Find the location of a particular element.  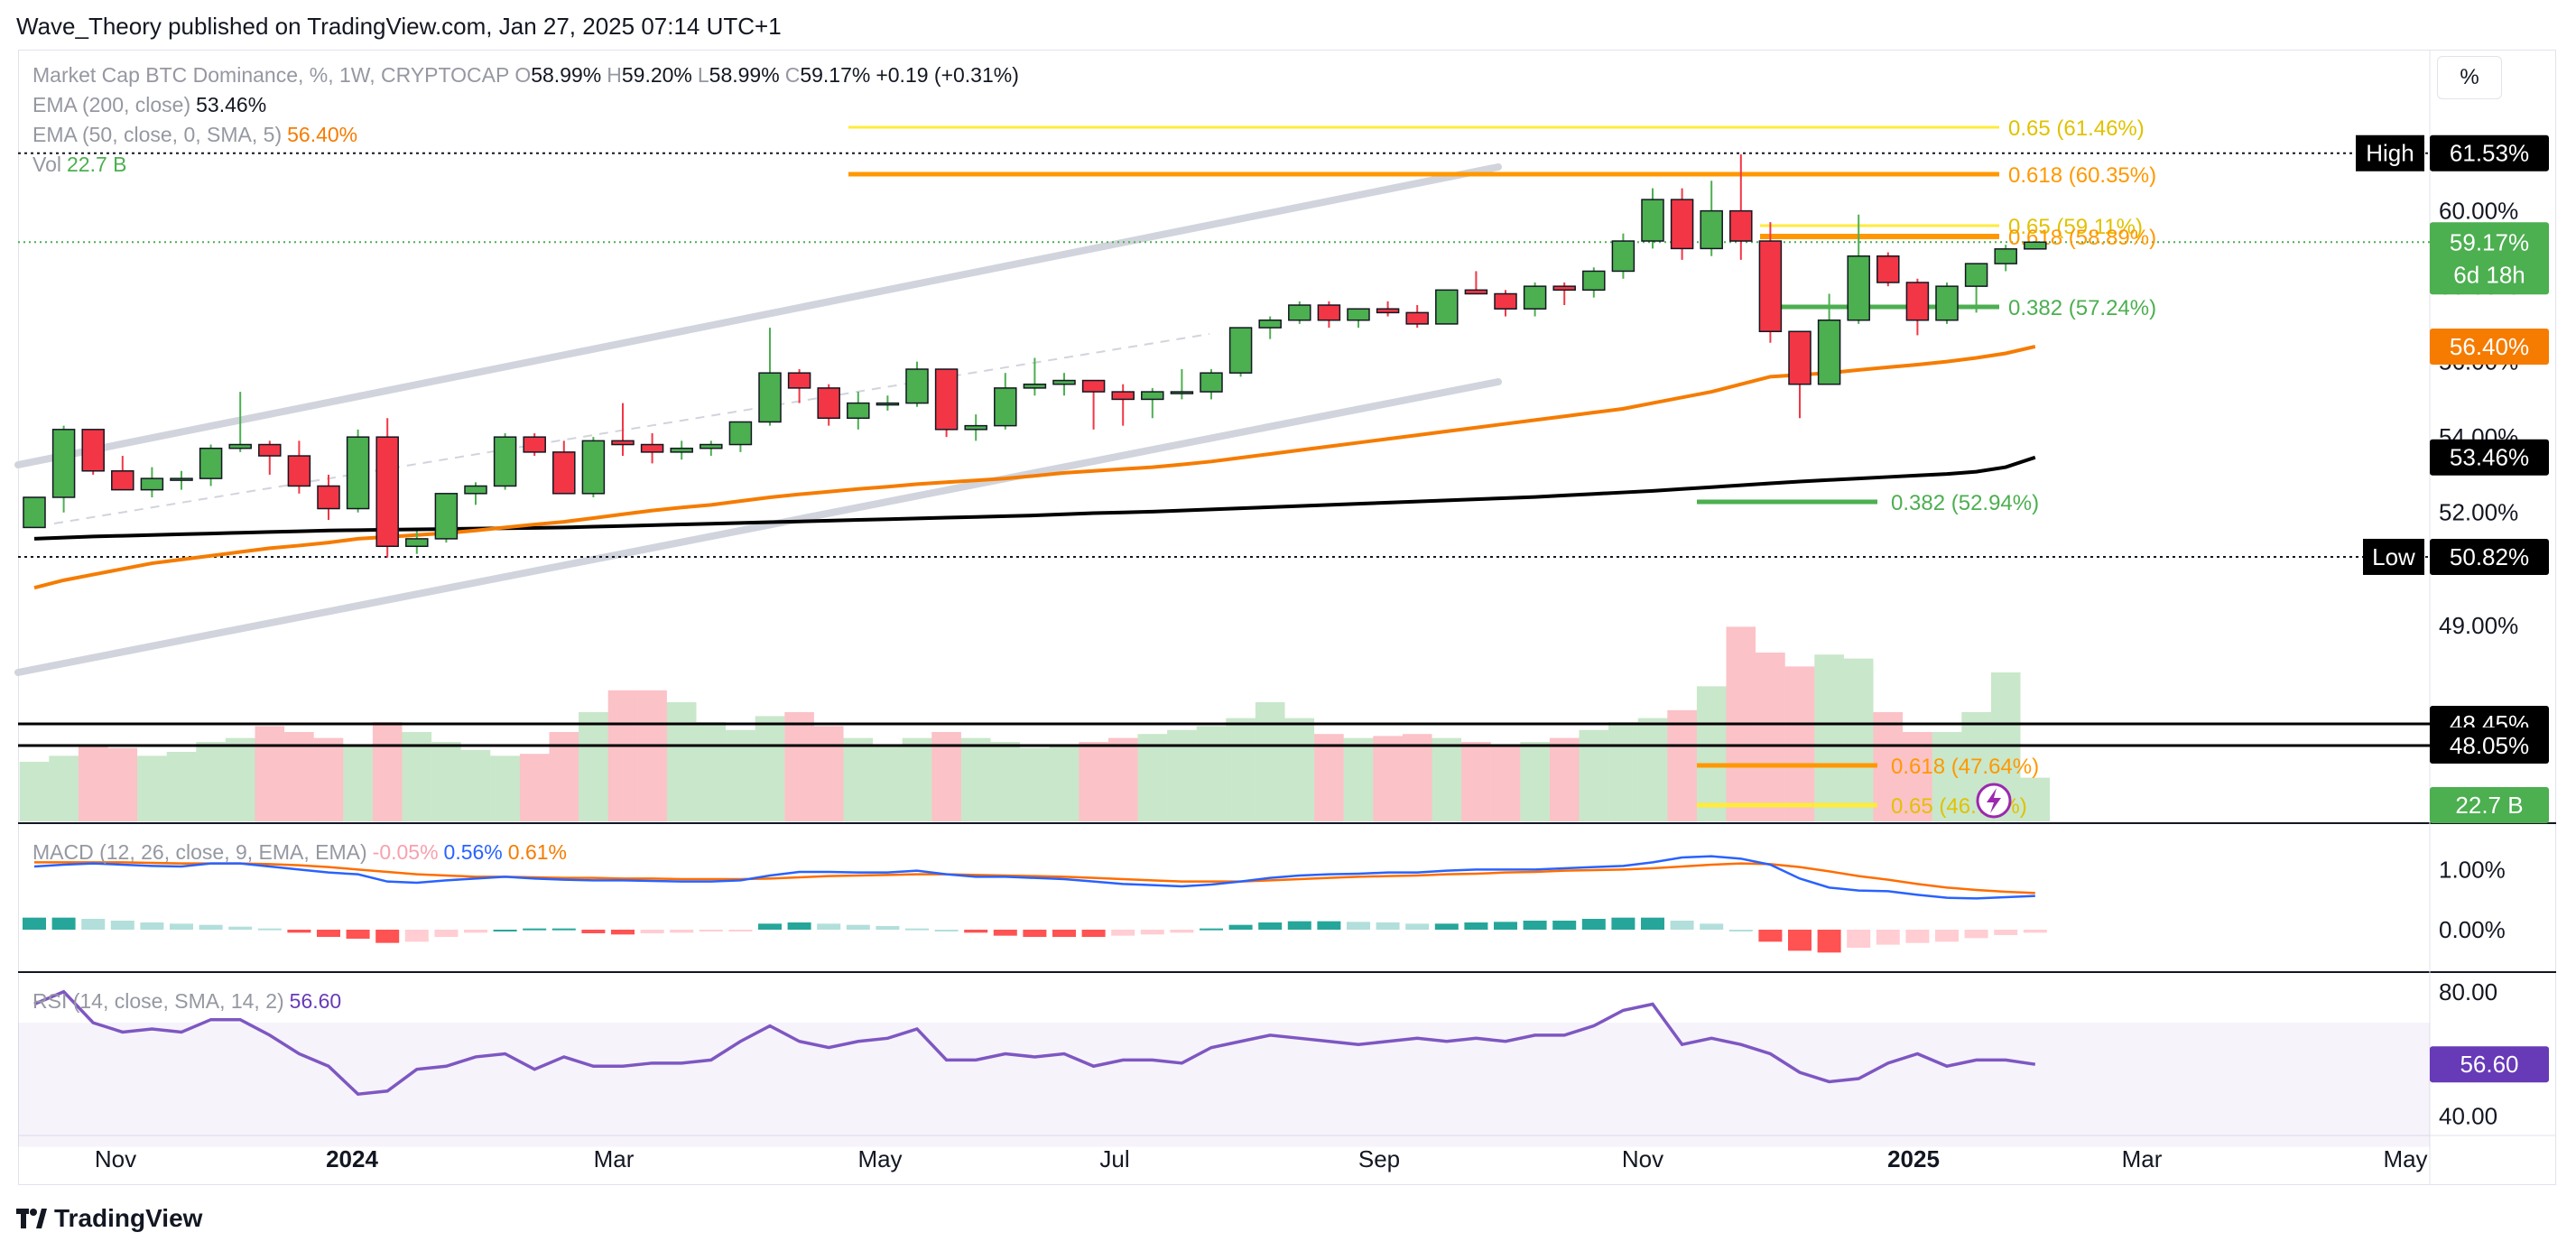

time-axis-label: Sep is located at coordinates (1379, 1158).